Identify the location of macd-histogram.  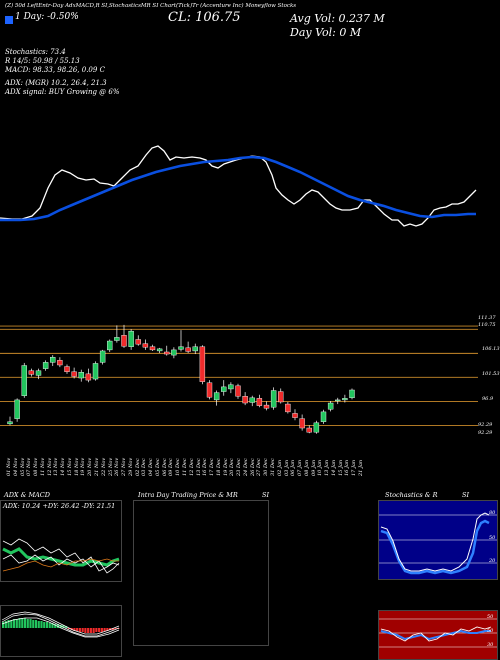
(60, 624).